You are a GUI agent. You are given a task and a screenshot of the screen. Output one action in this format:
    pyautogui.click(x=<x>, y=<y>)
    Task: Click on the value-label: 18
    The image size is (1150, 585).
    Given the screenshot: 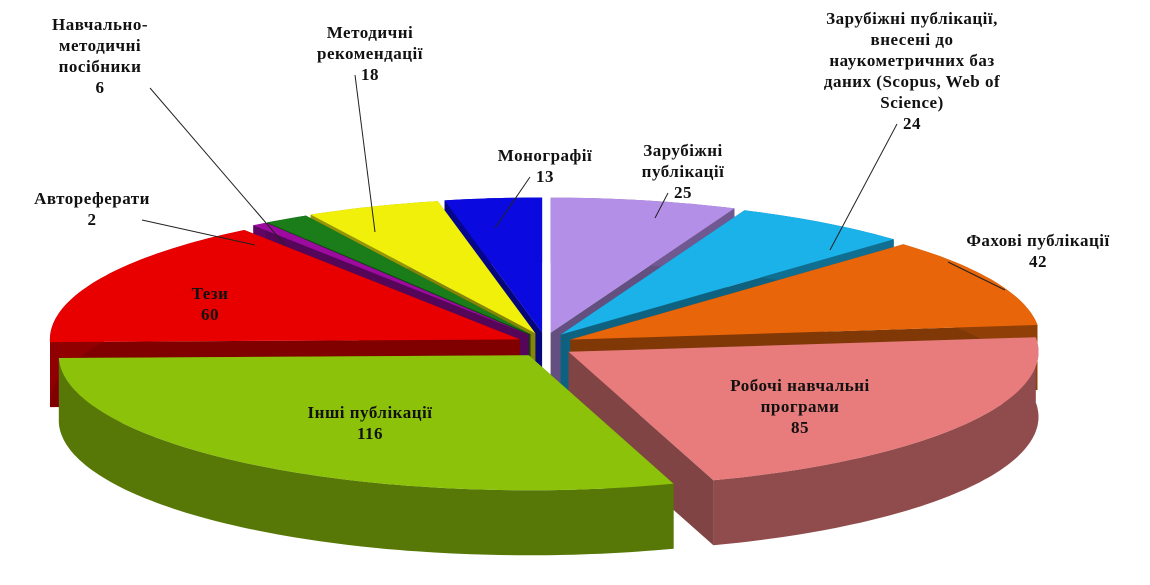 What is the action you would take?
    pyautogui.click(x=370, y=74)
    